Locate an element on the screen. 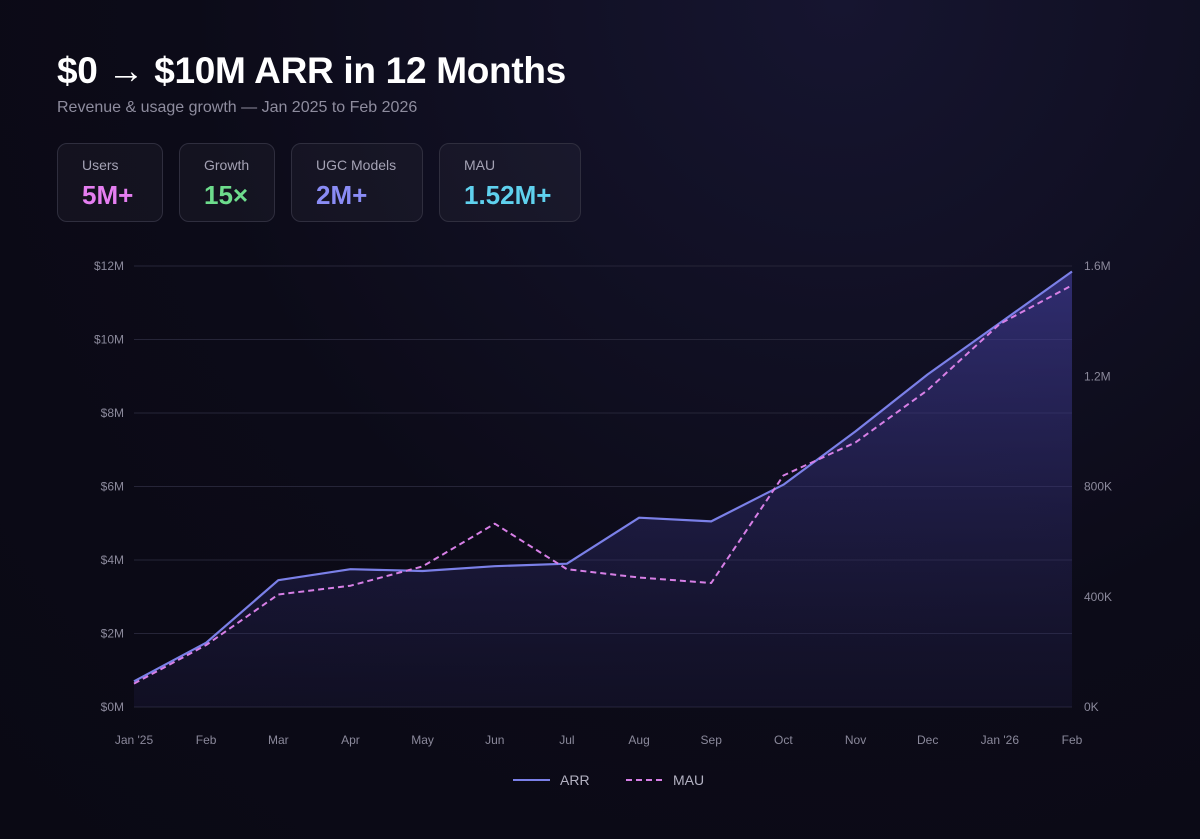  stat-card-growth: Growth 15× is located at coordinates (227, 182).